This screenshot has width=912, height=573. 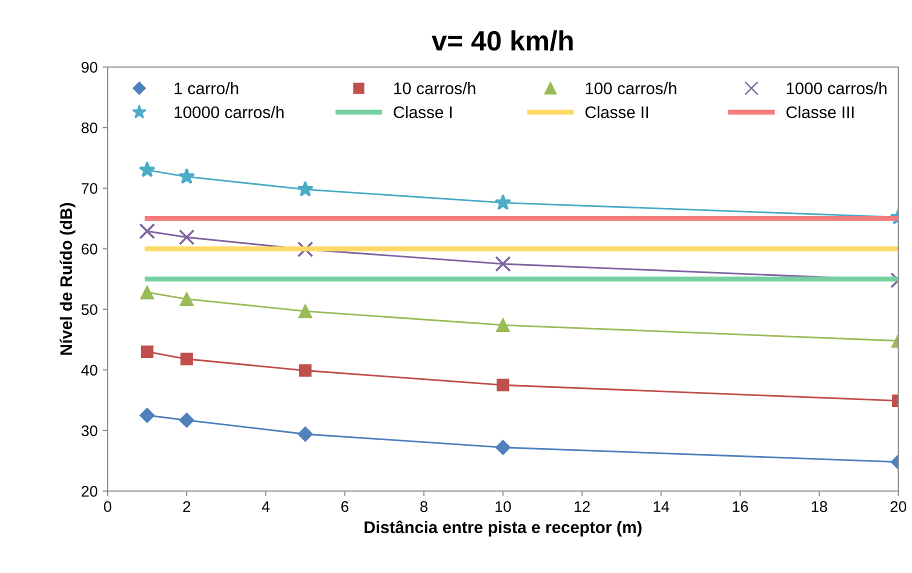 I want to click on legend-label: Classe III, so click(x=820, y=112).